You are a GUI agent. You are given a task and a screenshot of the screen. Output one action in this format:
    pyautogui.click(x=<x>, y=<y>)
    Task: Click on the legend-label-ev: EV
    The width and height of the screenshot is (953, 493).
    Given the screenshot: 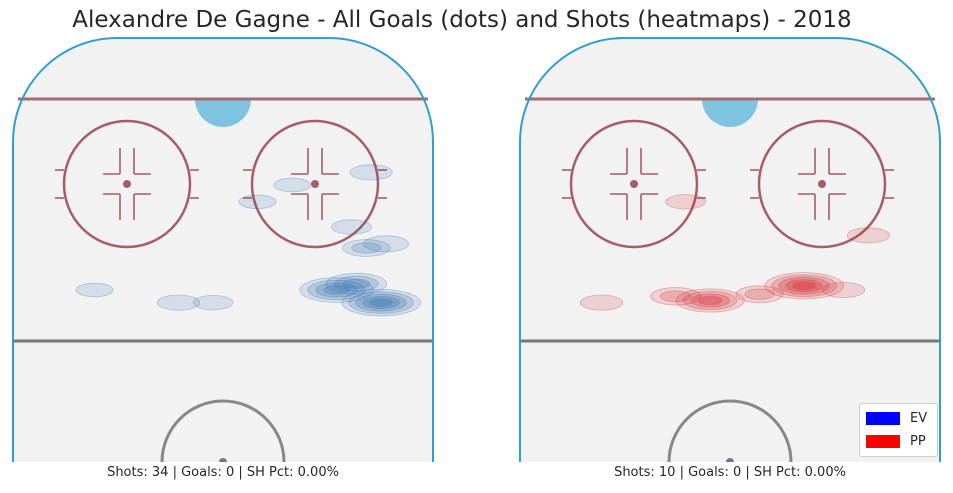 What is the action you would take?
    pyautogui.click(x=919, y=418)
    